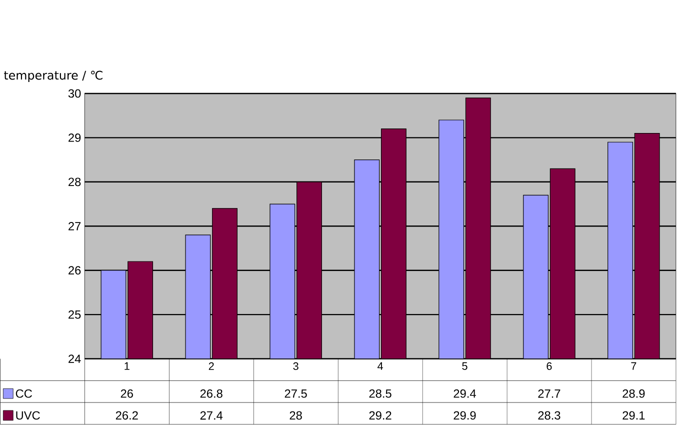 Image resolution: width=700 pixels, height=425 pixels. I want to click on x-tick-label: 4, so click(380, 366).